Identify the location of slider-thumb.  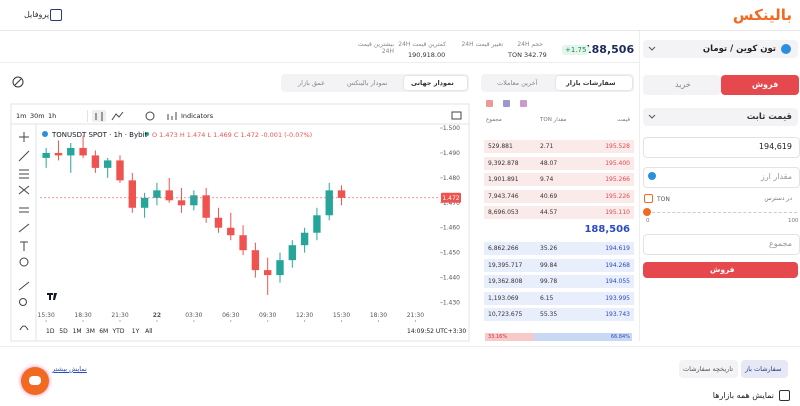
(647, 212).